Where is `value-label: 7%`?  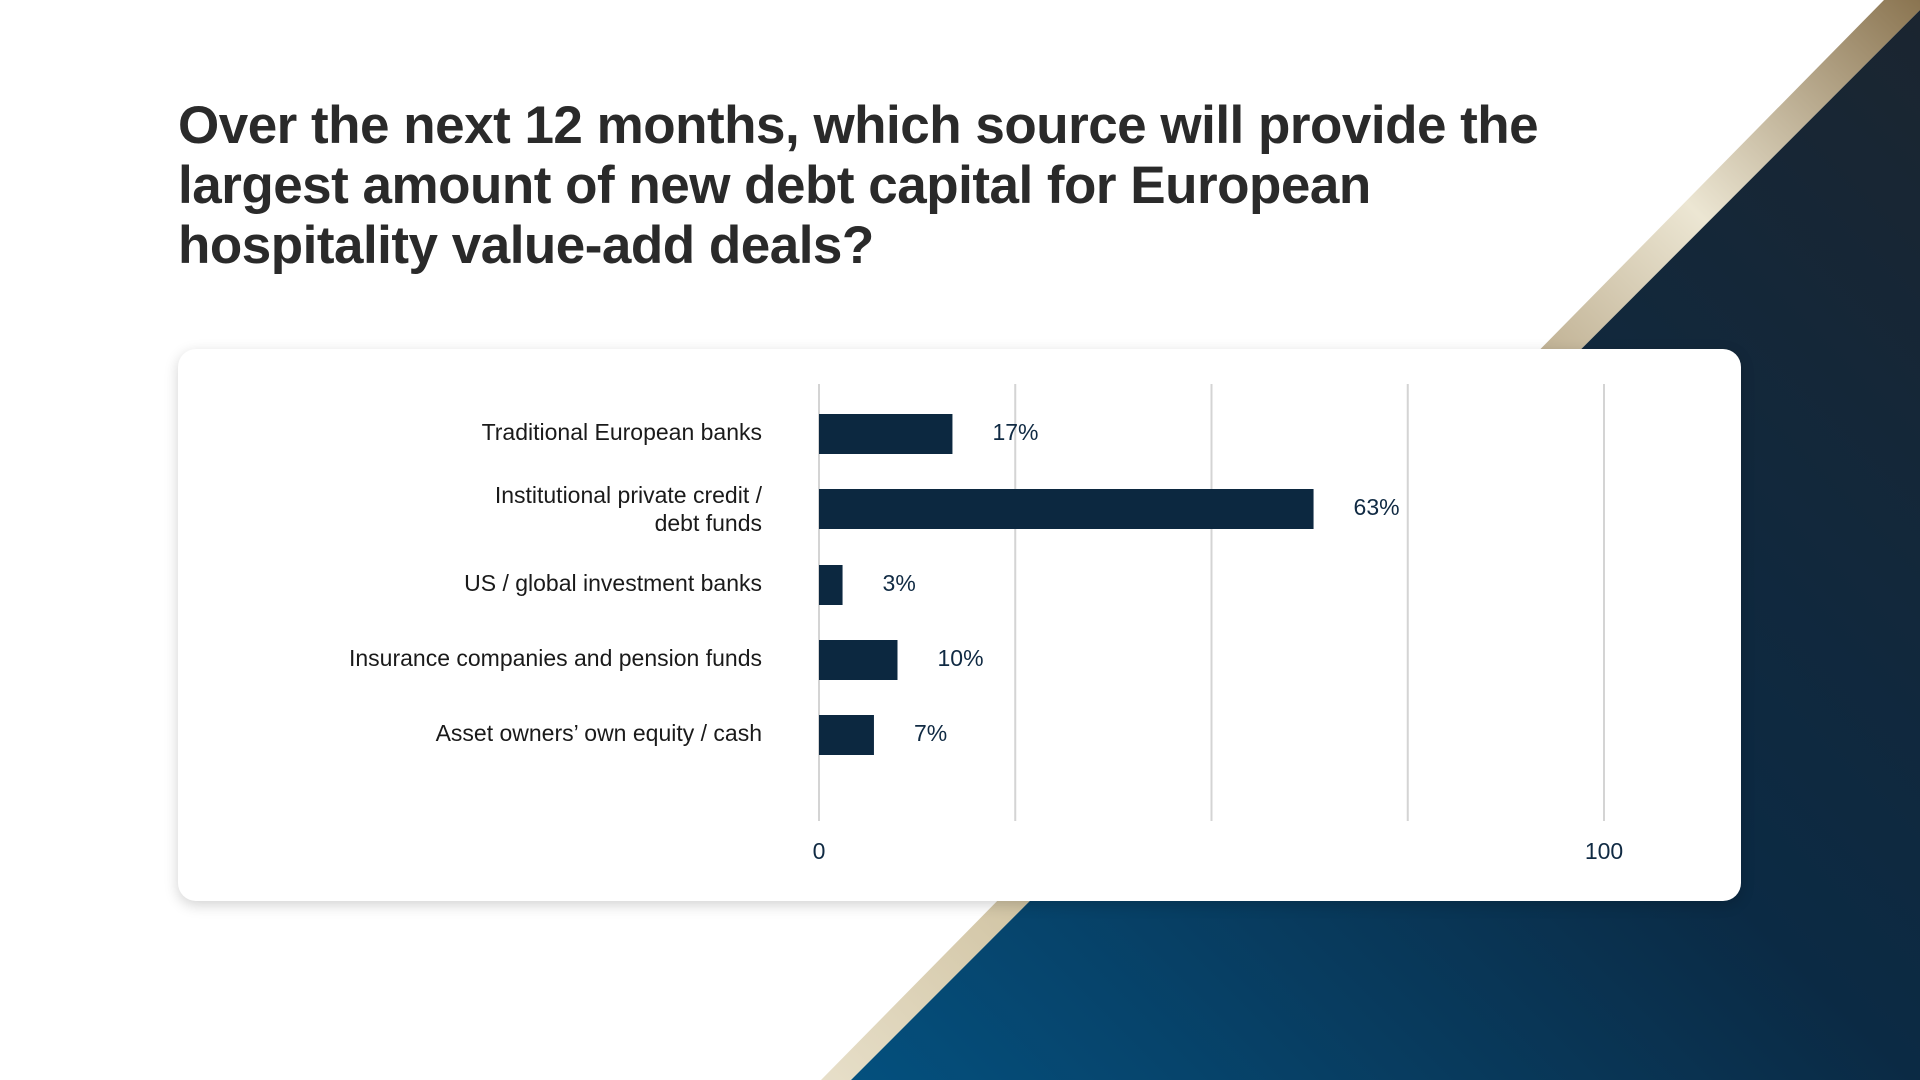
value-label: 7% is located at coordinates (930, 733).